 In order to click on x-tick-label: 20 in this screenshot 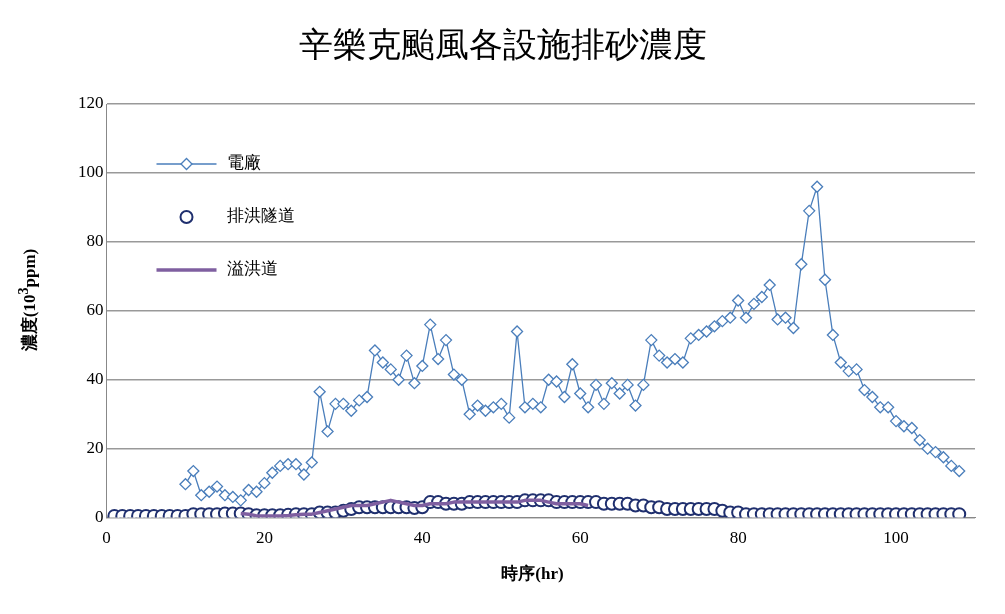, I will do `click(264, 538)`.